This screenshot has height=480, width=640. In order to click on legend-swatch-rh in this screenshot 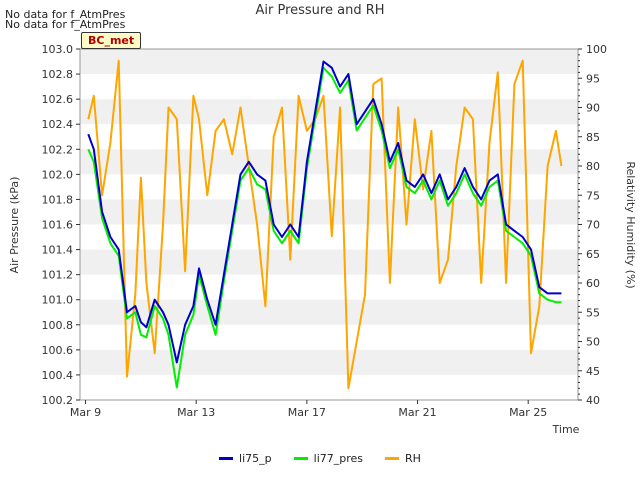, I will do `click(392, 458)`.